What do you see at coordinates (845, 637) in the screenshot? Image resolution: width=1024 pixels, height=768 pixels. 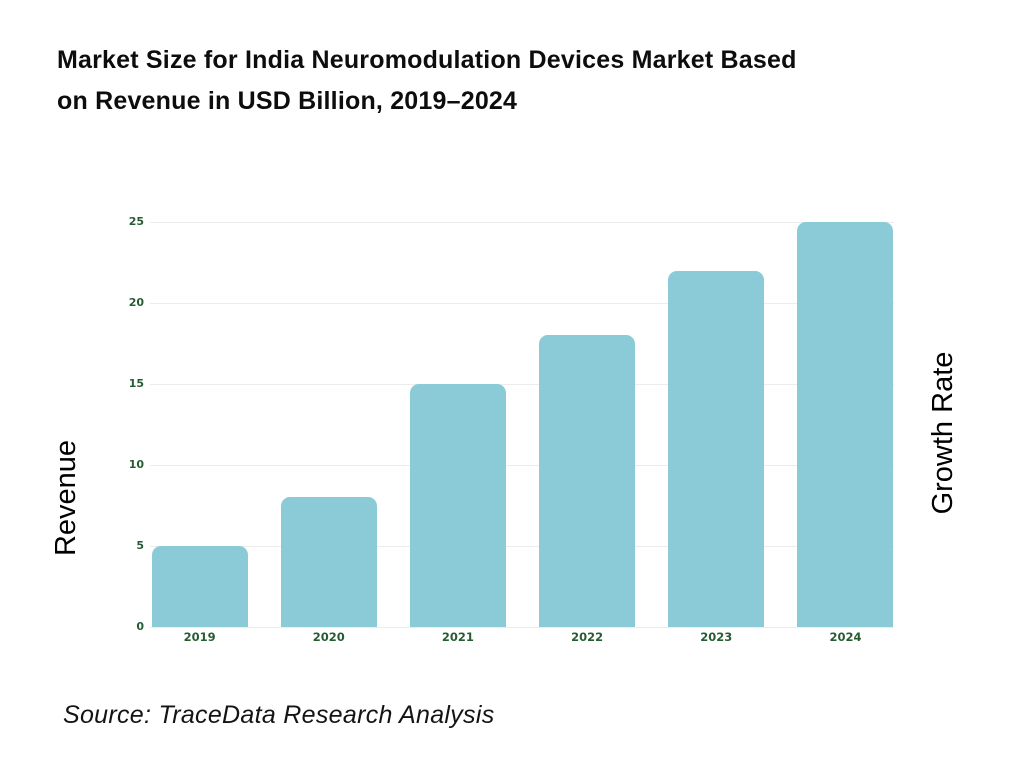 I see `x-tick-2024: 2024` at bounding box center [845, 637].